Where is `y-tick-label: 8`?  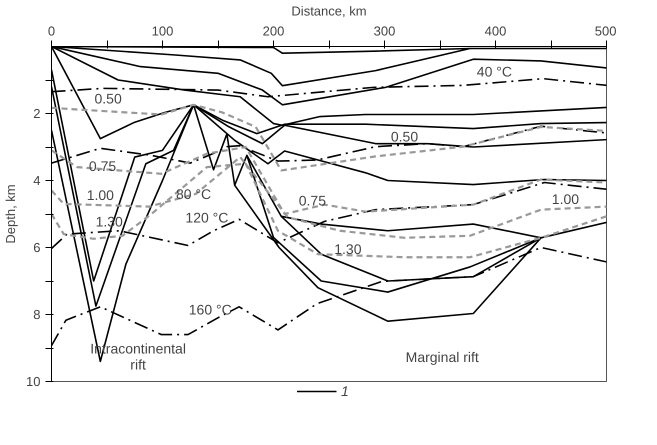
y-tick-label: 8 is located at coordinates (37, 314).